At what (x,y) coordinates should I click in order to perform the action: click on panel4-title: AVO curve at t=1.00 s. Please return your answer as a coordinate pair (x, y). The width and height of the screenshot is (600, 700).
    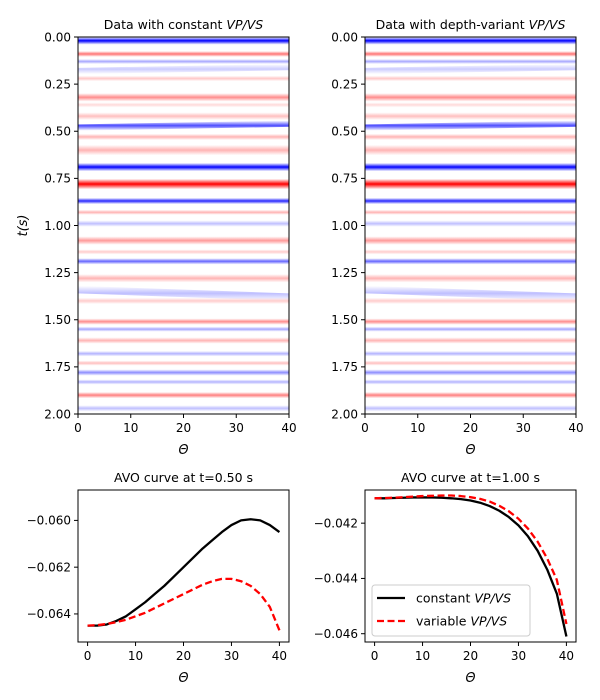
    Looking at the image, I should click on (470, 477).